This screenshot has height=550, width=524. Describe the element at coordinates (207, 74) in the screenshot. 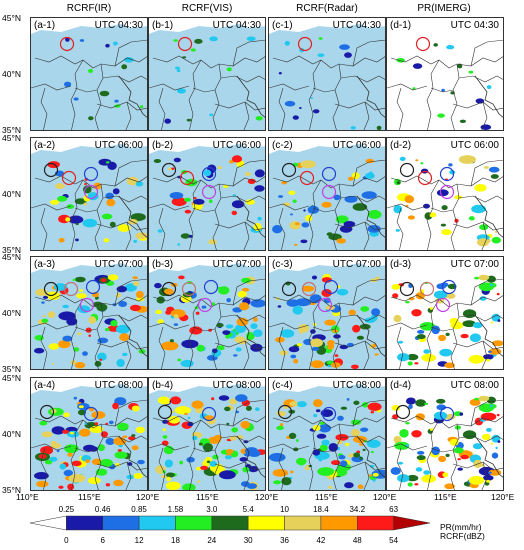

I see `cloud-mask-area` at that location.